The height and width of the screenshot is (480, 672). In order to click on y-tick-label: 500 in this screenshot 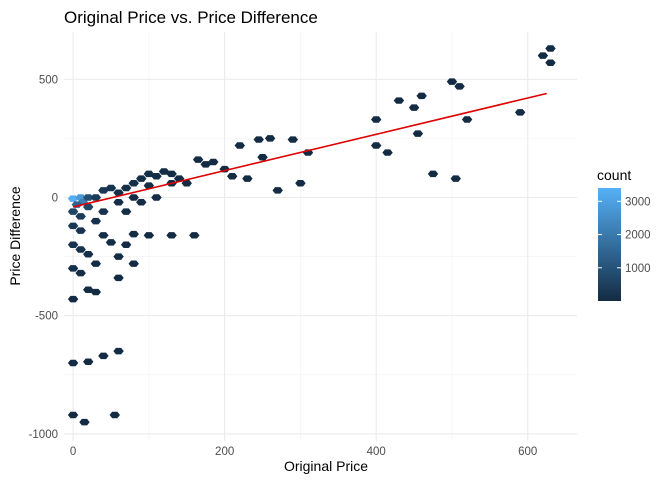, I will do `click(48, 80)`.